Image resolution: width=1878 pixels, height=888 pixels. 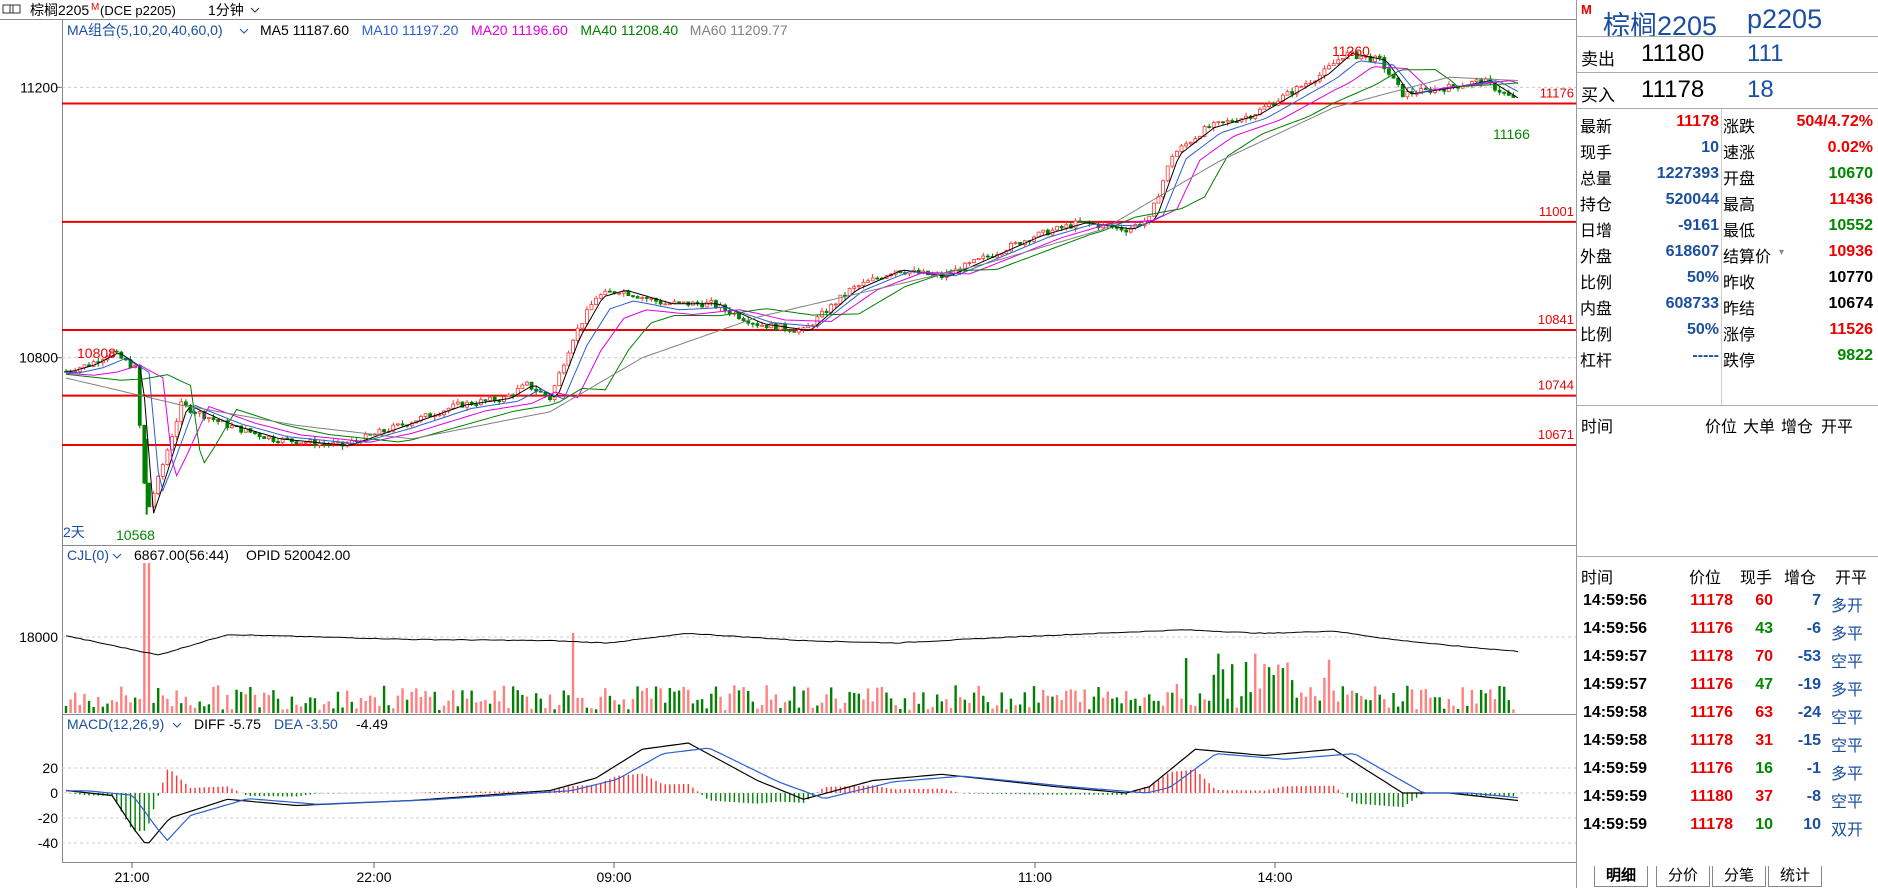 I want to click on ma-legend-label: MA组合(5,10,20,40,60,0), so click(x=145, y=30).